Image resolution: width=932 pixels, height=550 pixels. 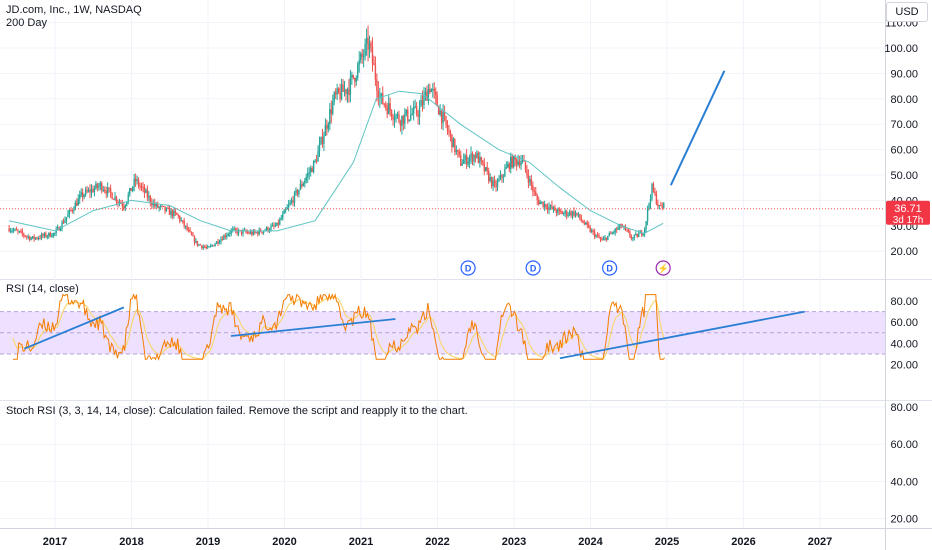 I want to click on time-axis-label: 2019, so click(x=208, y=542).